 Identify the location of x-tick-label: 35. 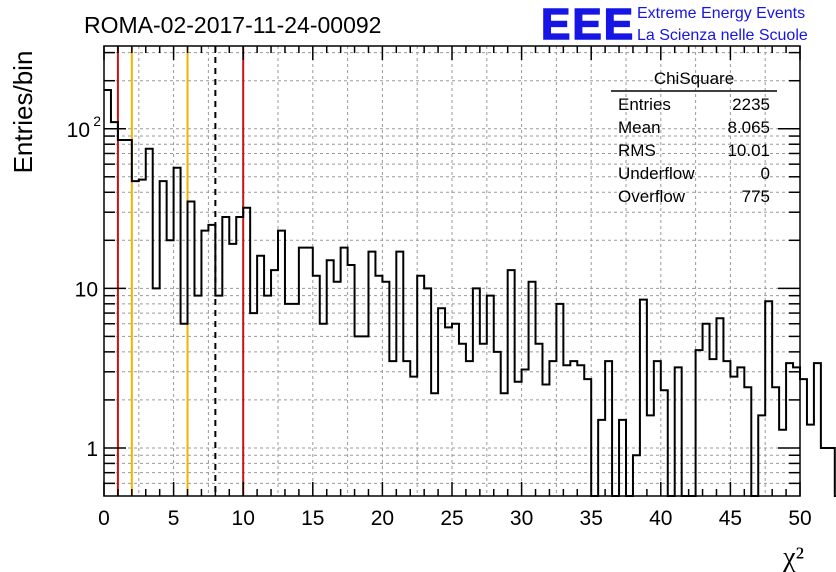
(591, 518).